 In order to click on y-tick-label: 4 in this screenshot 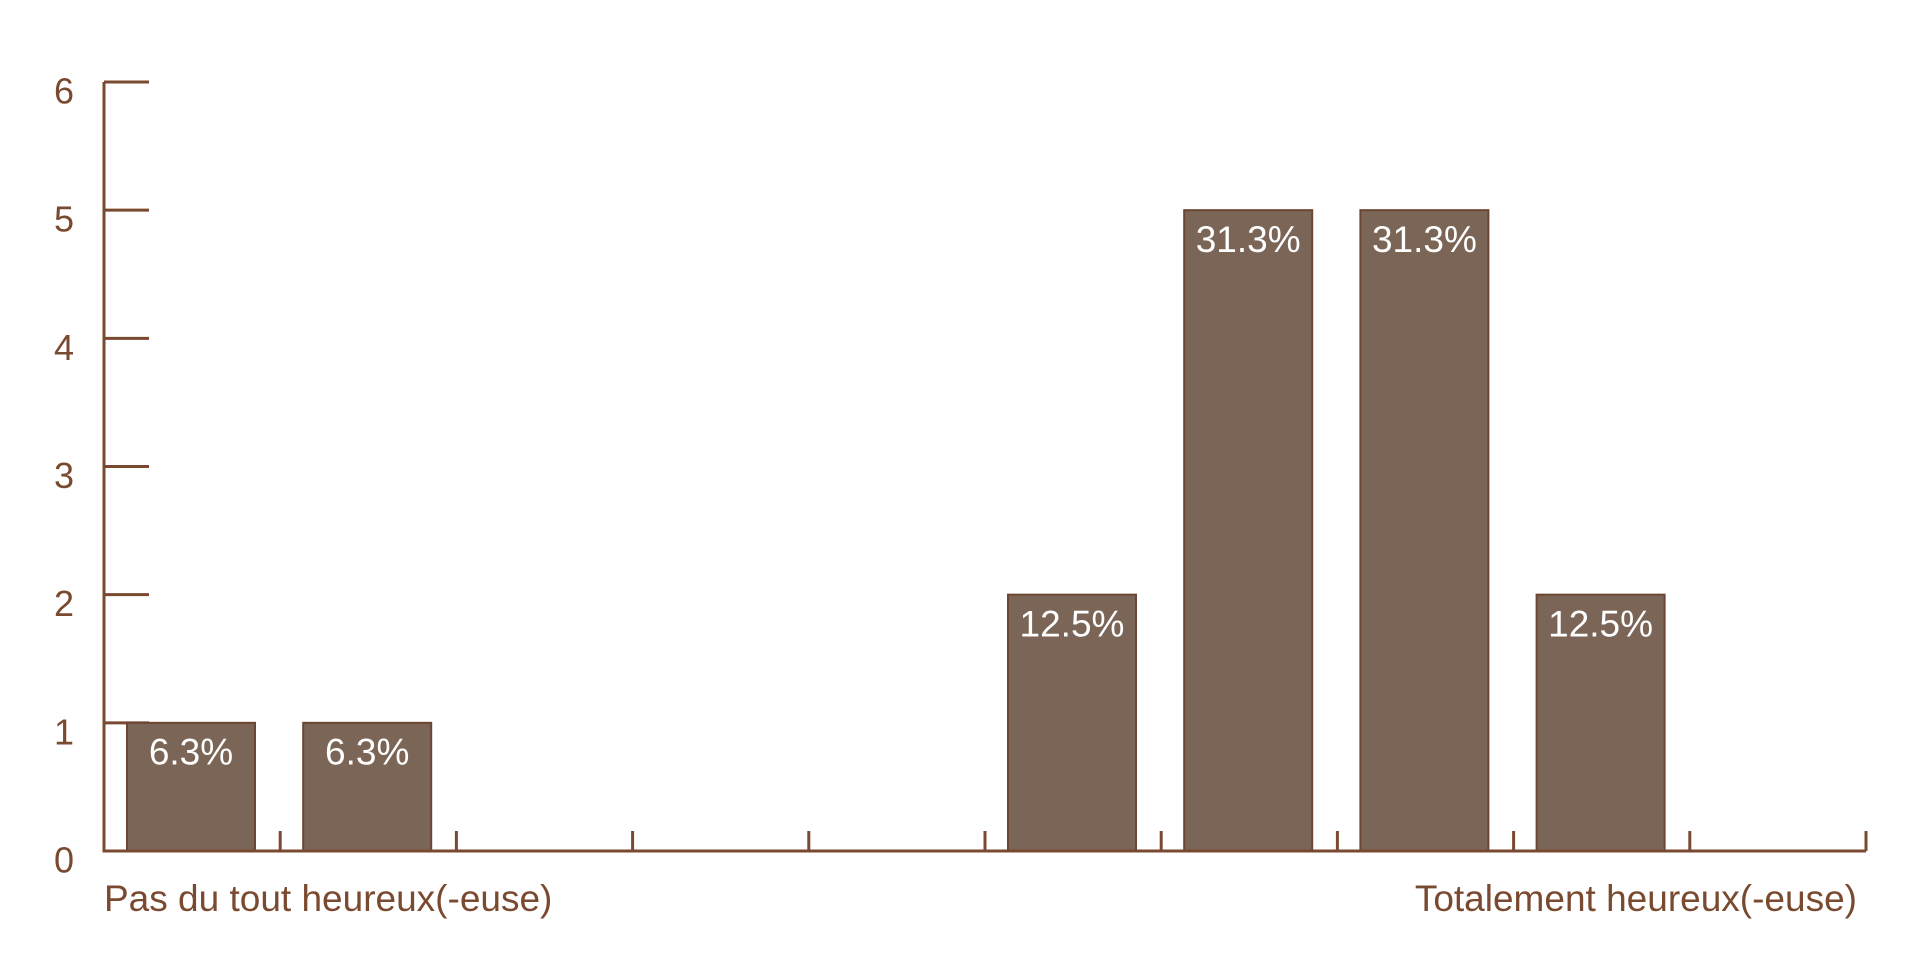, I will do `click(64, 347)`.